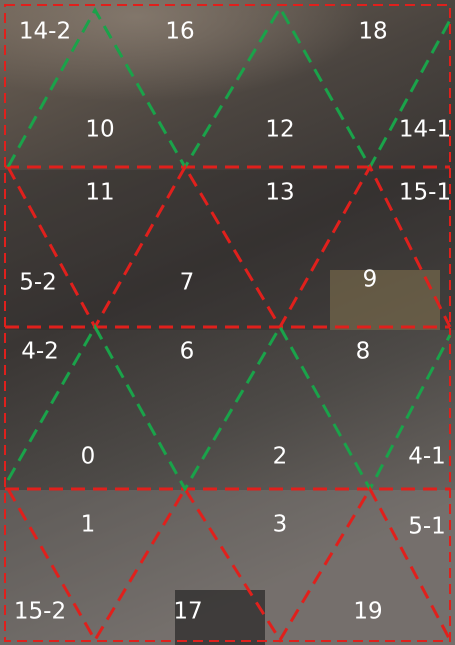 Image resolution: width=455 pixels, height=645 pixels. What do you see at coordinates (425, 130) in the screenshot?
I see `tile-label: 14-1` at bounding box center [425, 130].